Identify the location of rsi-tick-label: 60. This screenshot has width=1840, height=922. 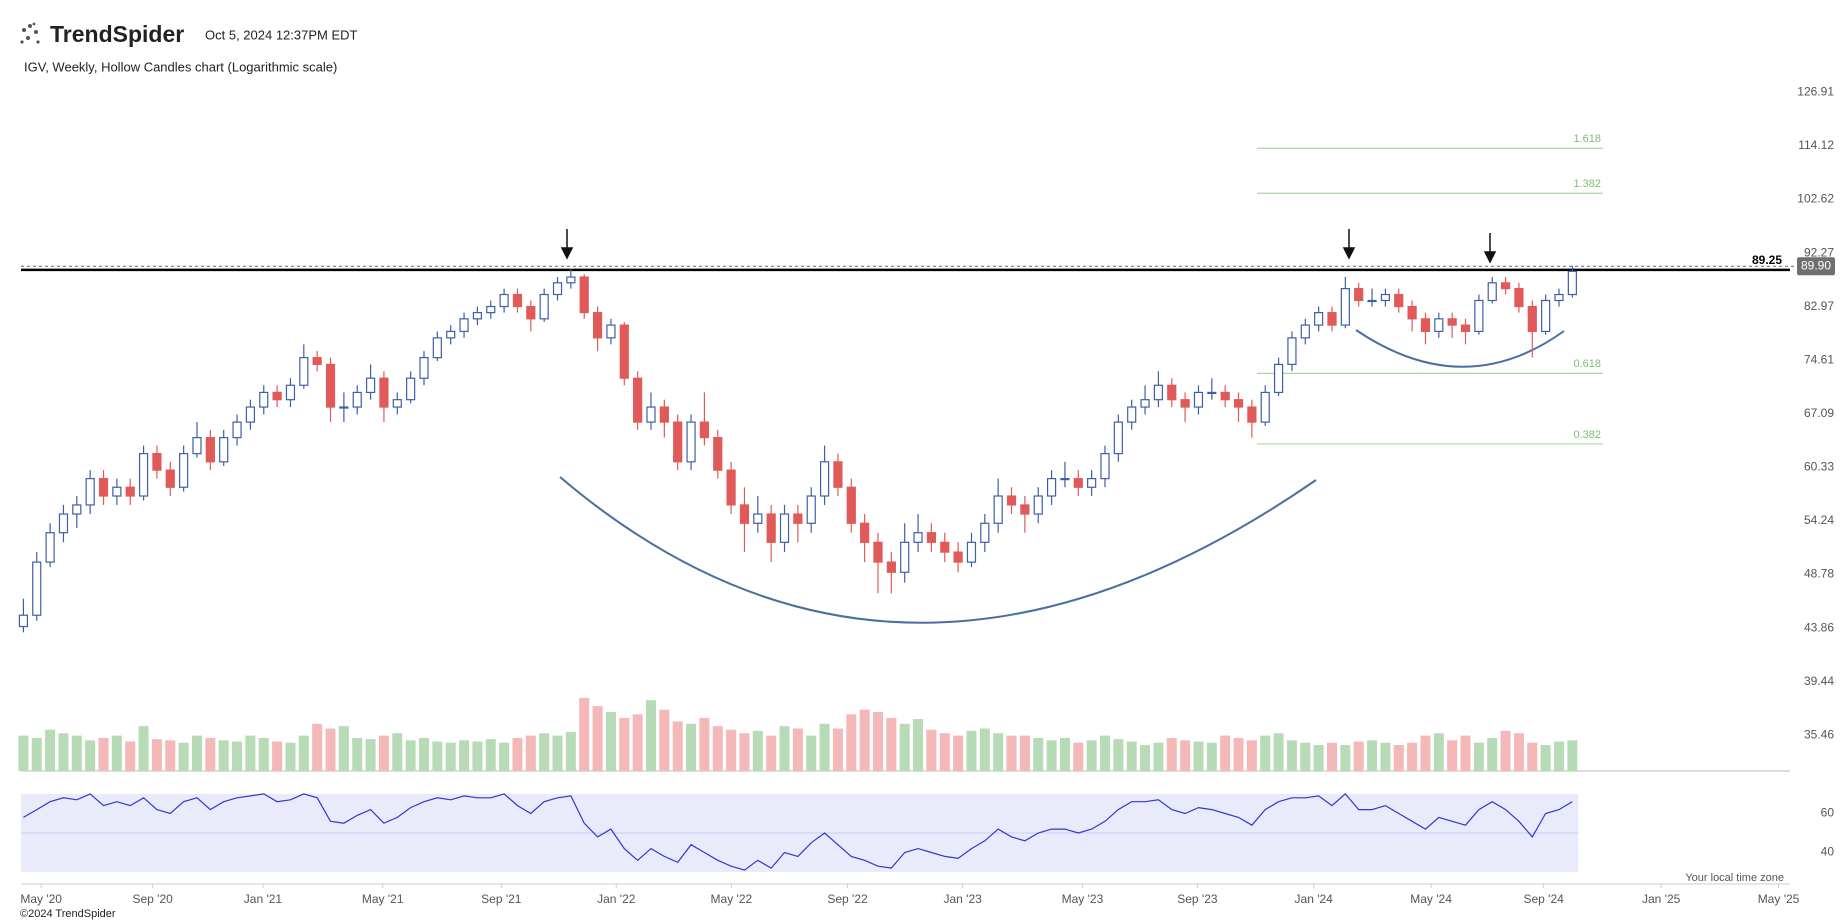
(1828, 813).